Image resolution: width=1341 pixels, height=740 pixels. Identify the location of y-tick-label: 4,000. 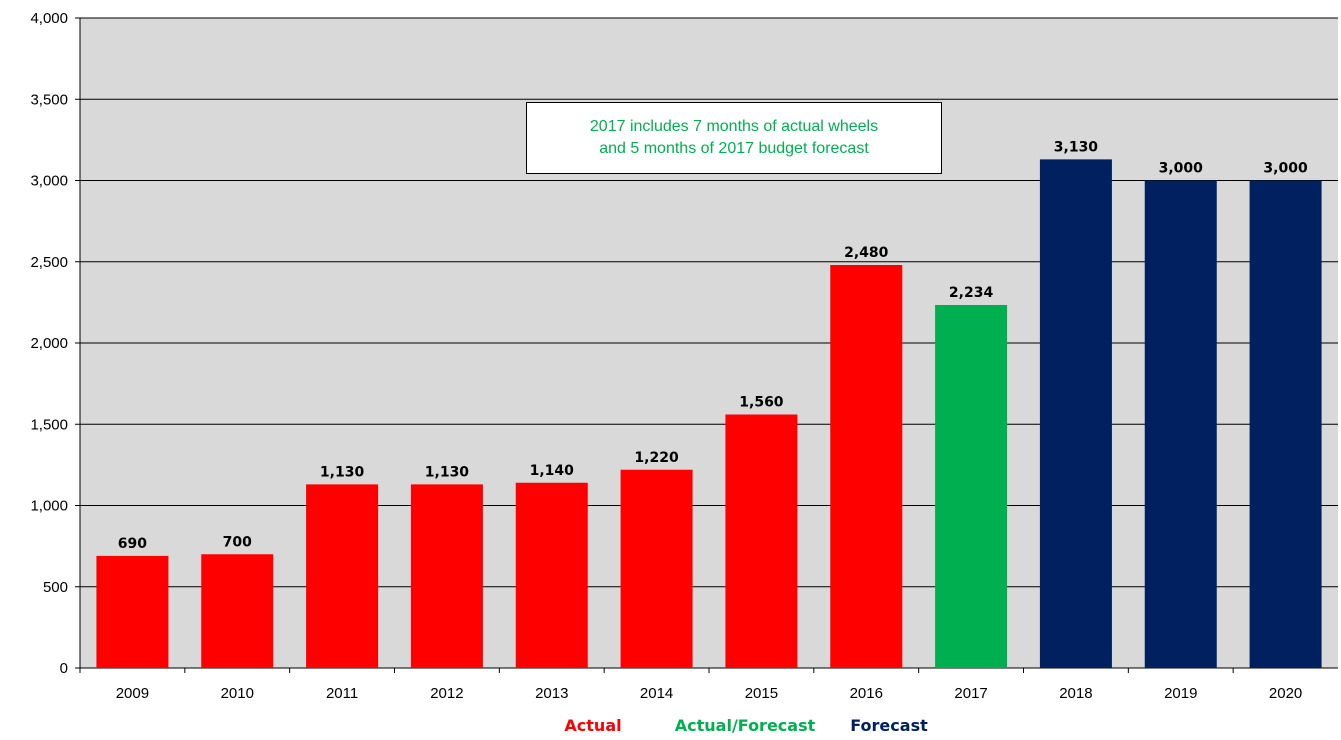
(49, 18).